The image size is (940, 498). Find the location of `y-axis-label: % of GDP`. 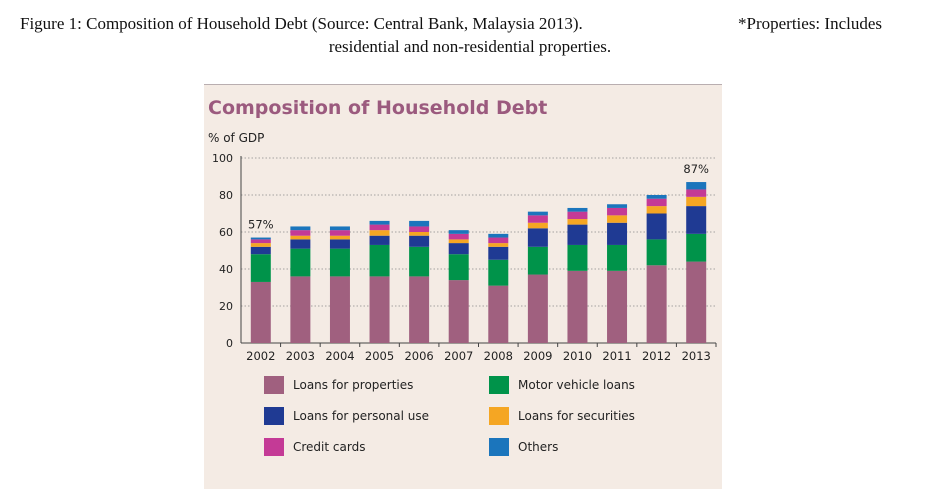

y-axis-label: % of GDP is located at coordinates (236, 138).